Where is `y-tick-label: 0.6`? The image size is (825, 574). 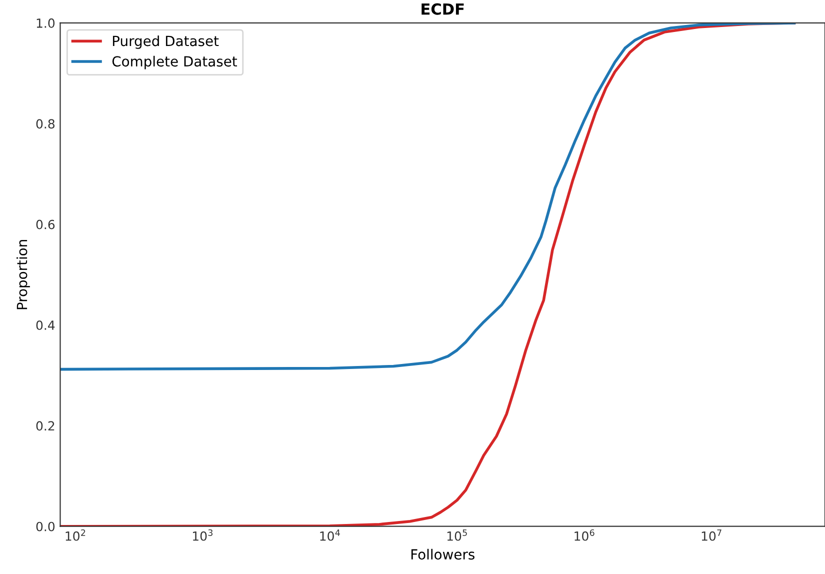
y-tick-label: 0.6 is located at coordinates (45, 225).